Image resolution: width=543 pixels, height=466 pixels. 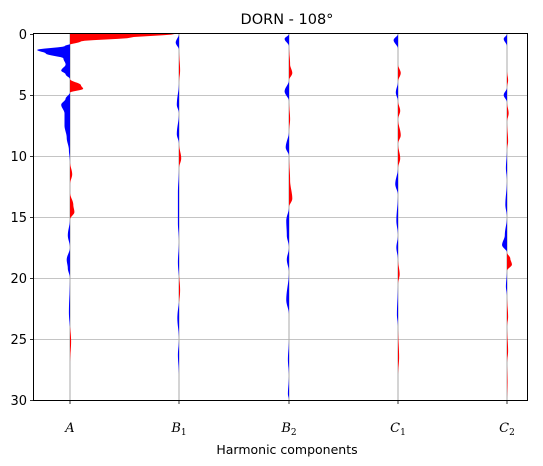 What do you see at coordinates (288, 429) in the screenshot?
I see `x-tick-label-b2: B2` at bounding box center [288, 429].